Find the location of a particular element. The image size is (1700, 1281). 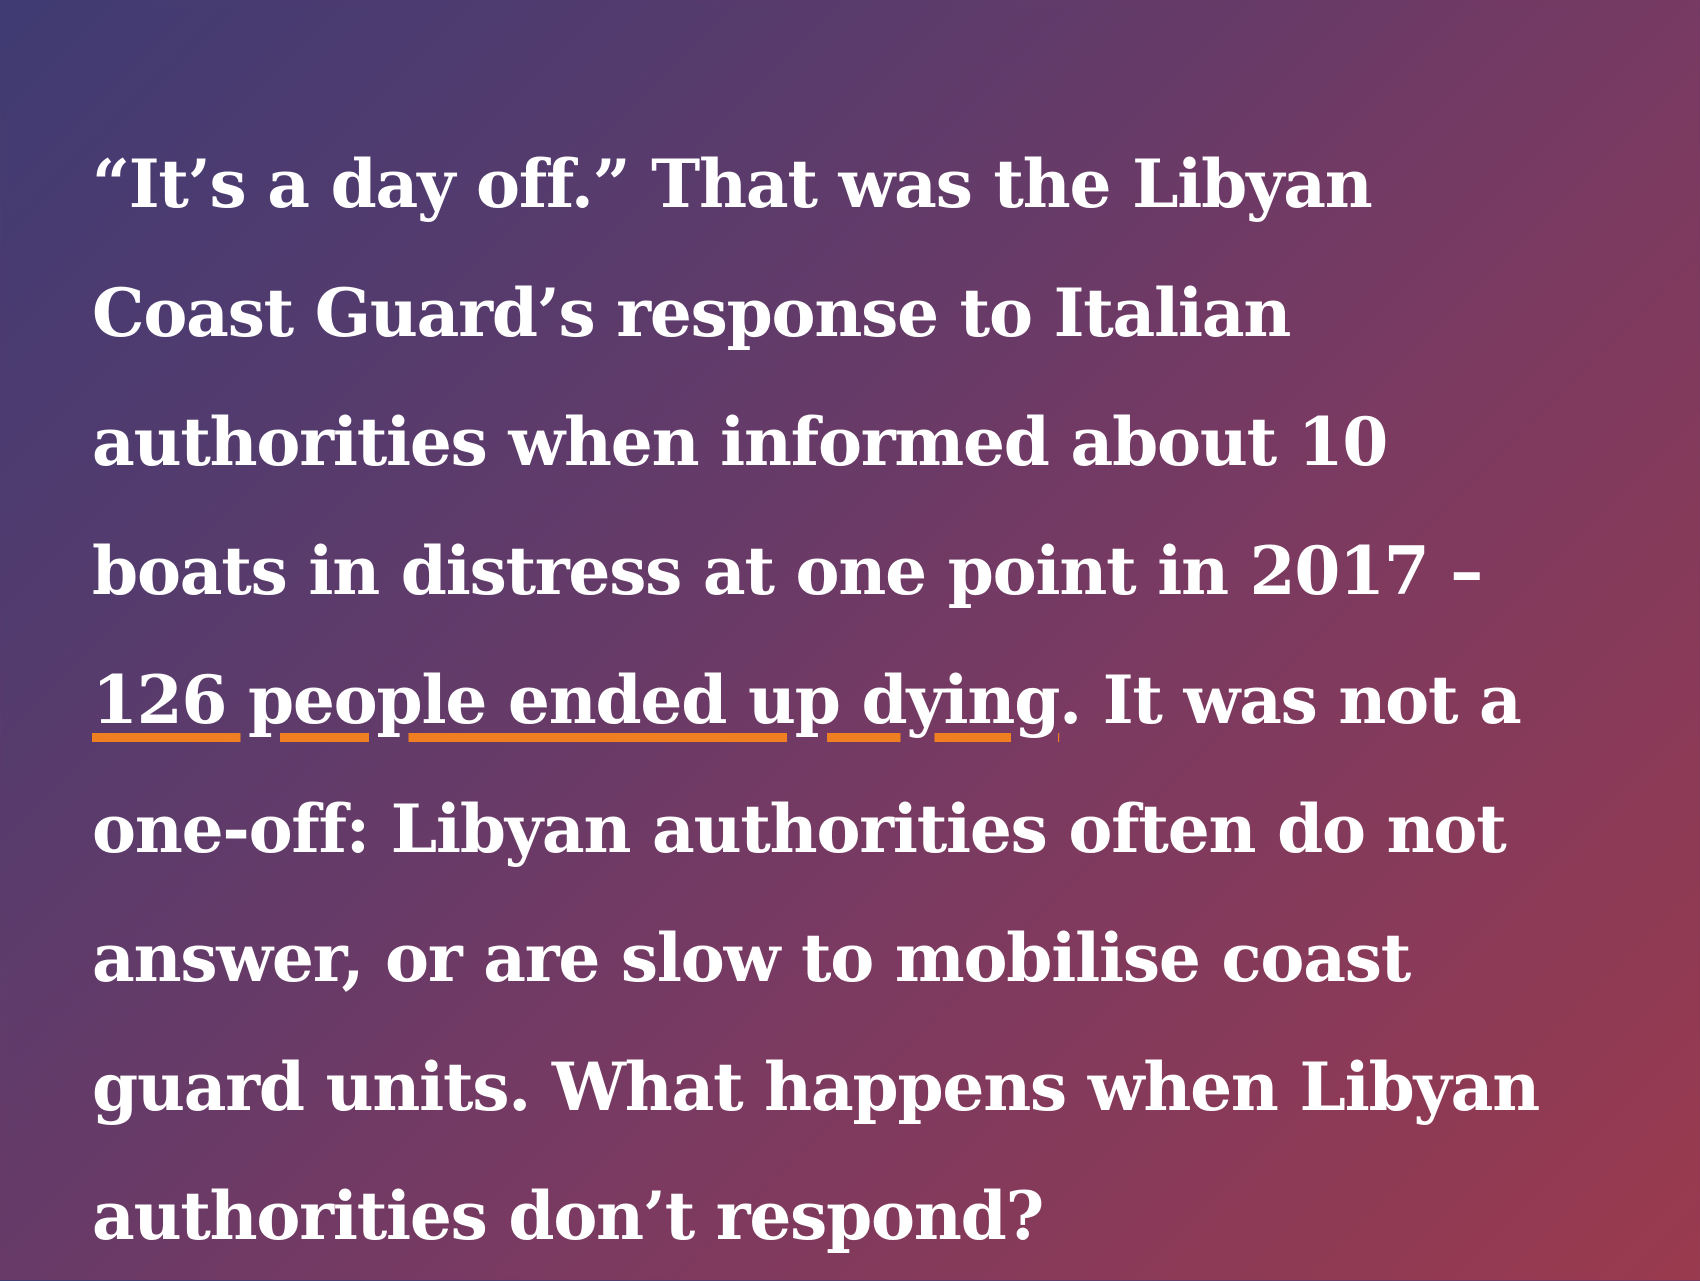

highlighted-link: 126 people ended up dying is located at coordinates (576, 700).